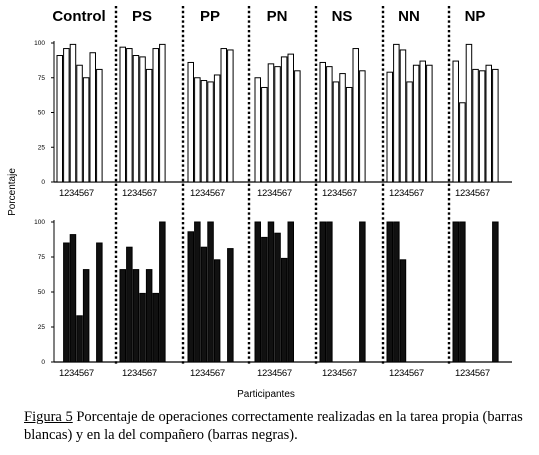  What do you see at coordinates (277, 297) in the screenshot?
I see `bar-bottom-pn-p4` at bounding box center [277, 297].